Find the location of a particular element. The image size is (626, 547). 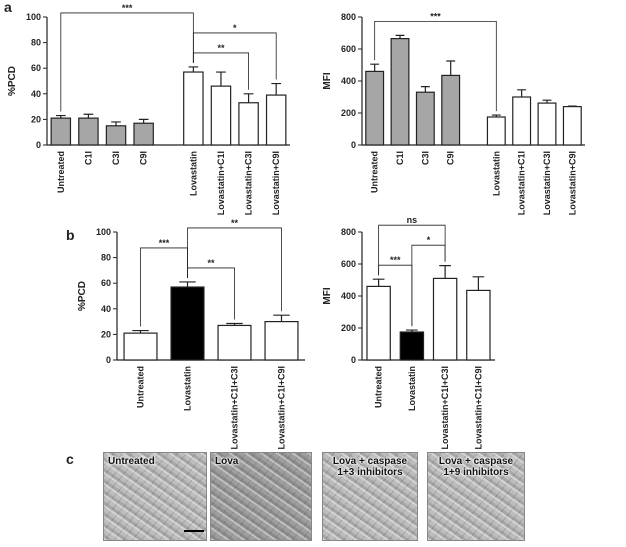

significance-label: ns is located at coordinates (412, 220).